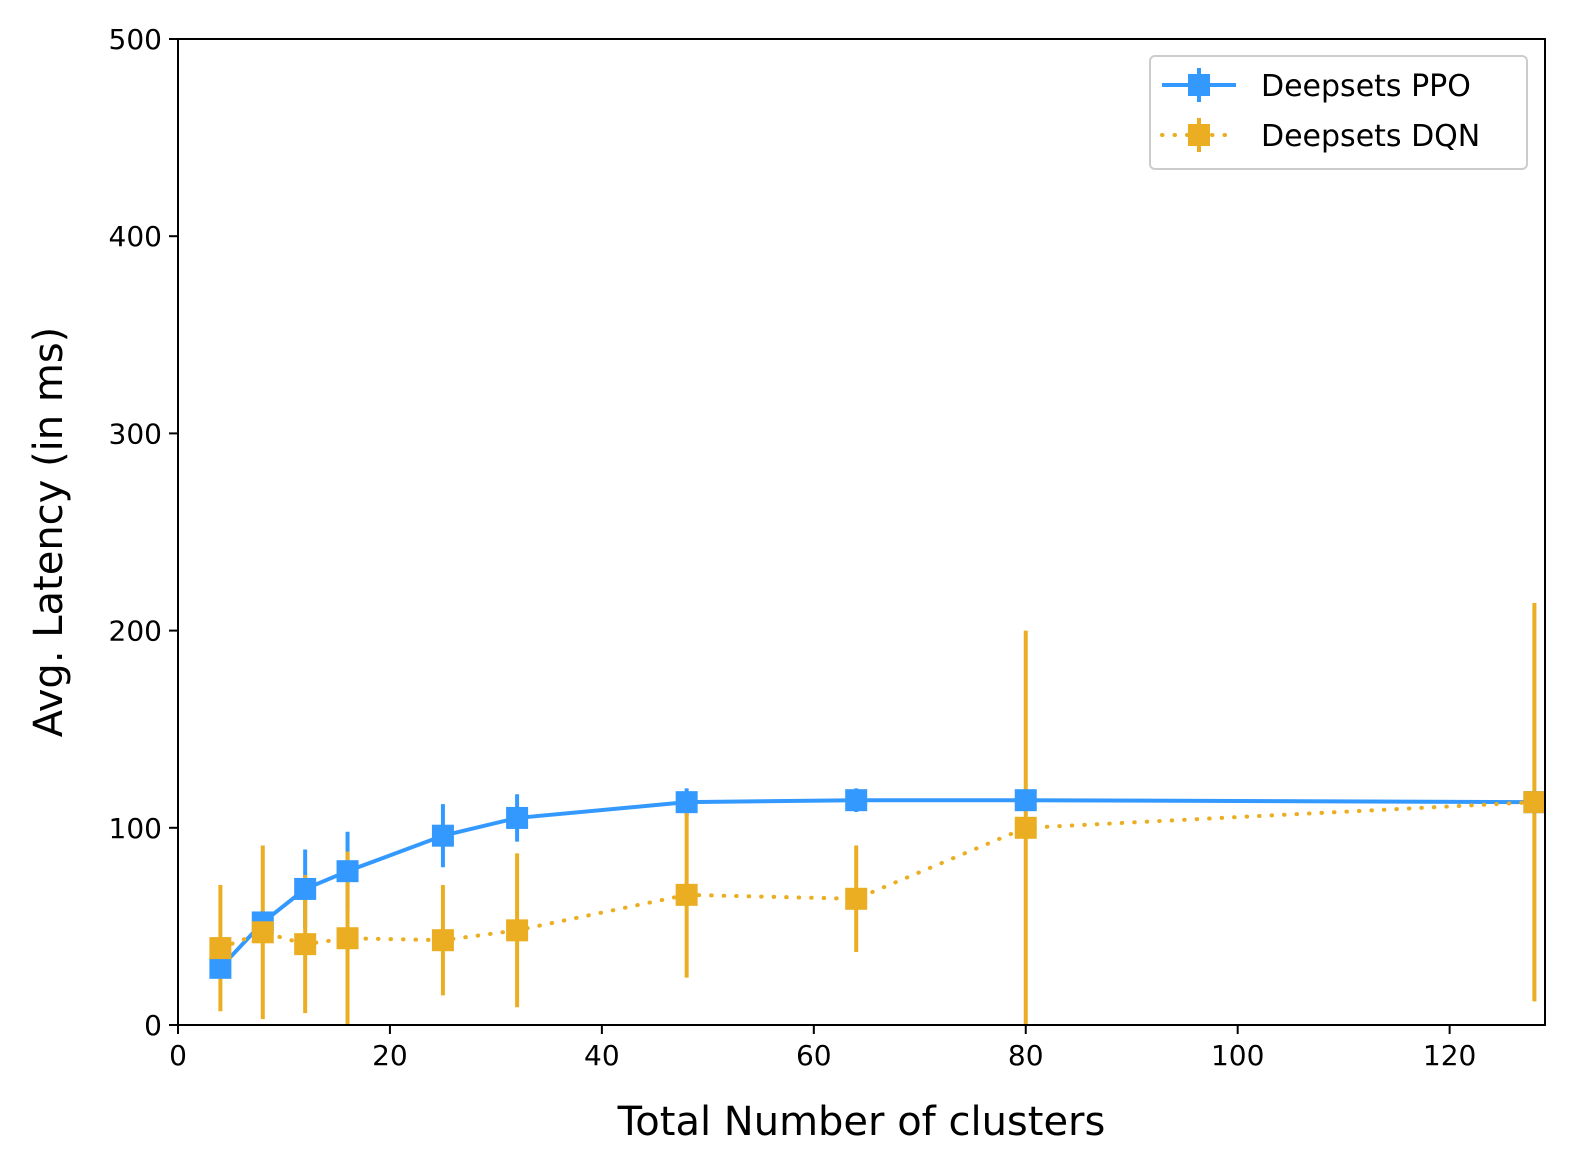 This screenshot has width=1575, height=1174. I want to click on series-2-line, so click(877, 875).